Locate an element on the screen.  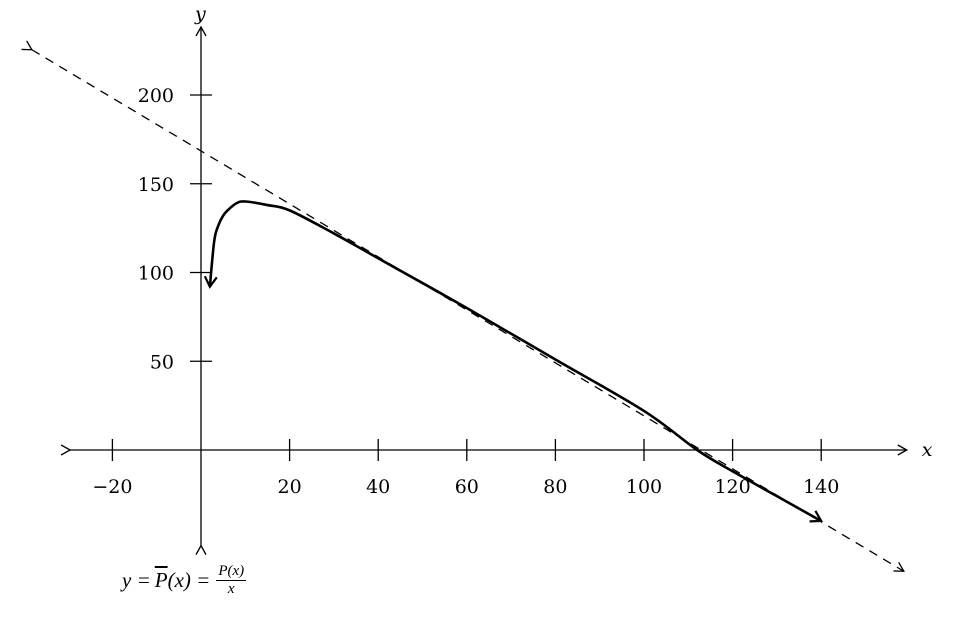
formula-numerator: P(x) is located at coordinates (231, 572).